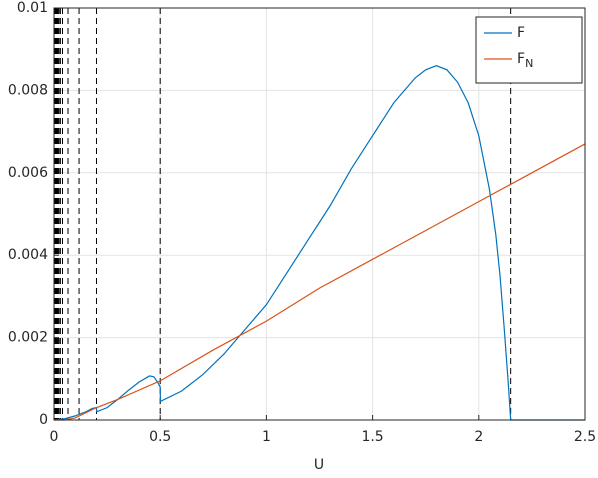  What do you see at coordinates (54, 437) in the screenshot?
I see `x-tick-label: 0` at bounding box center [54, 437].